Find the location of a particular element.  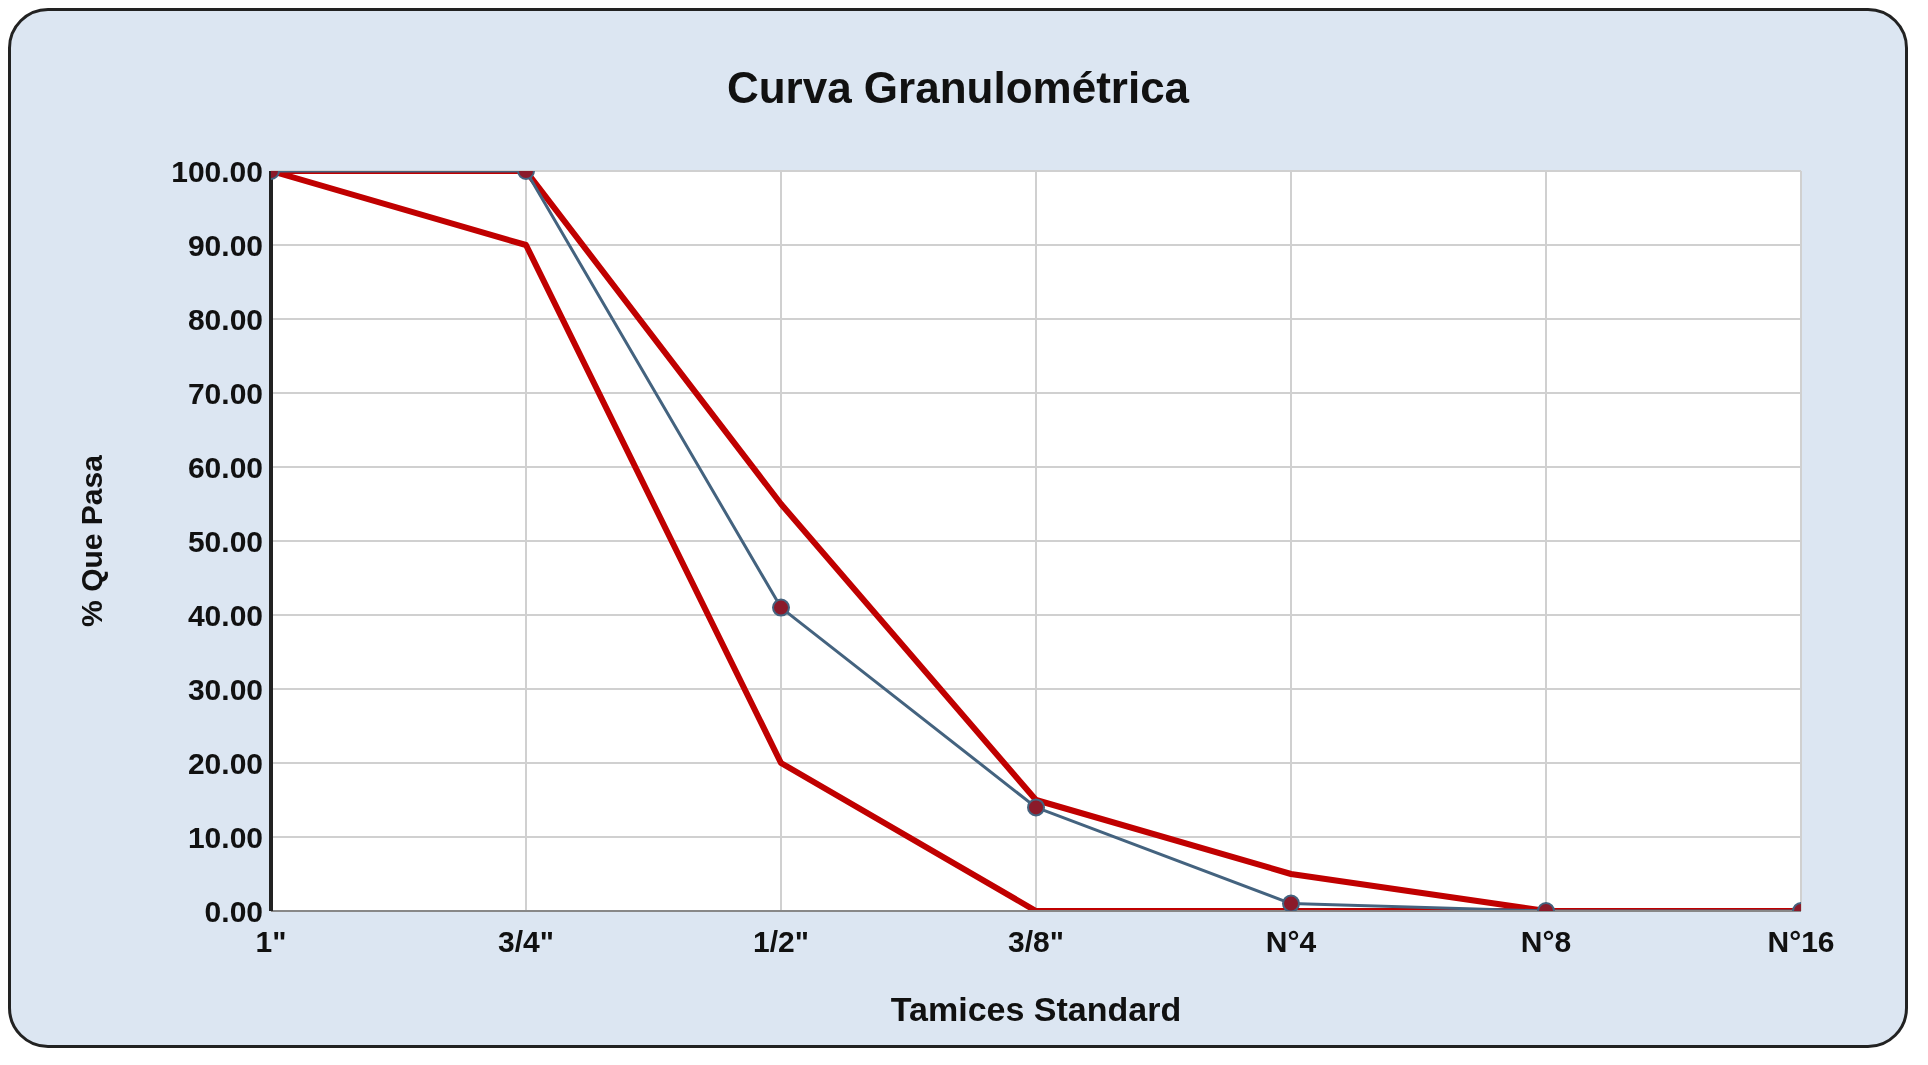

x-tick-label: 1" is located at coordinates (271, 942).